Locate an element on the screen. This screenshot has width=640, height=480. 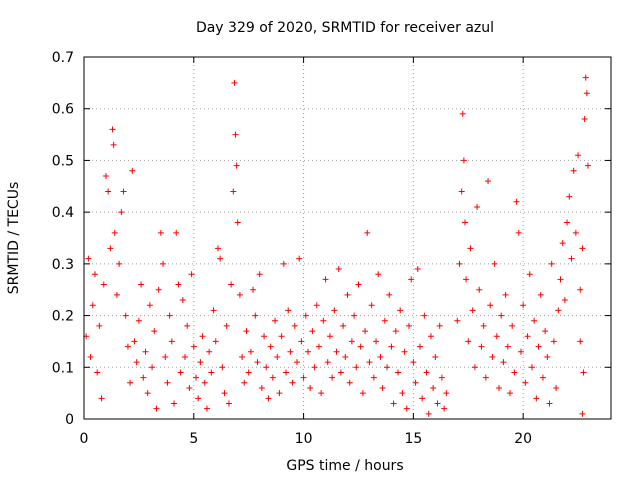
y-tick-label: 0.6 is located at coordinates (63, 110).